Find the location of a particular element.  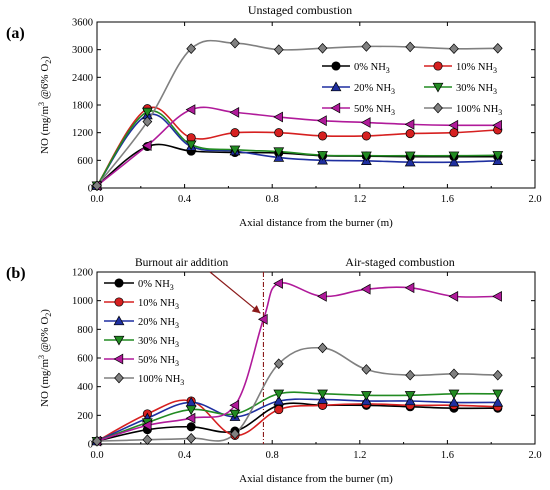

x-tick-label: 0.4 is located at coordinates (185, 199).